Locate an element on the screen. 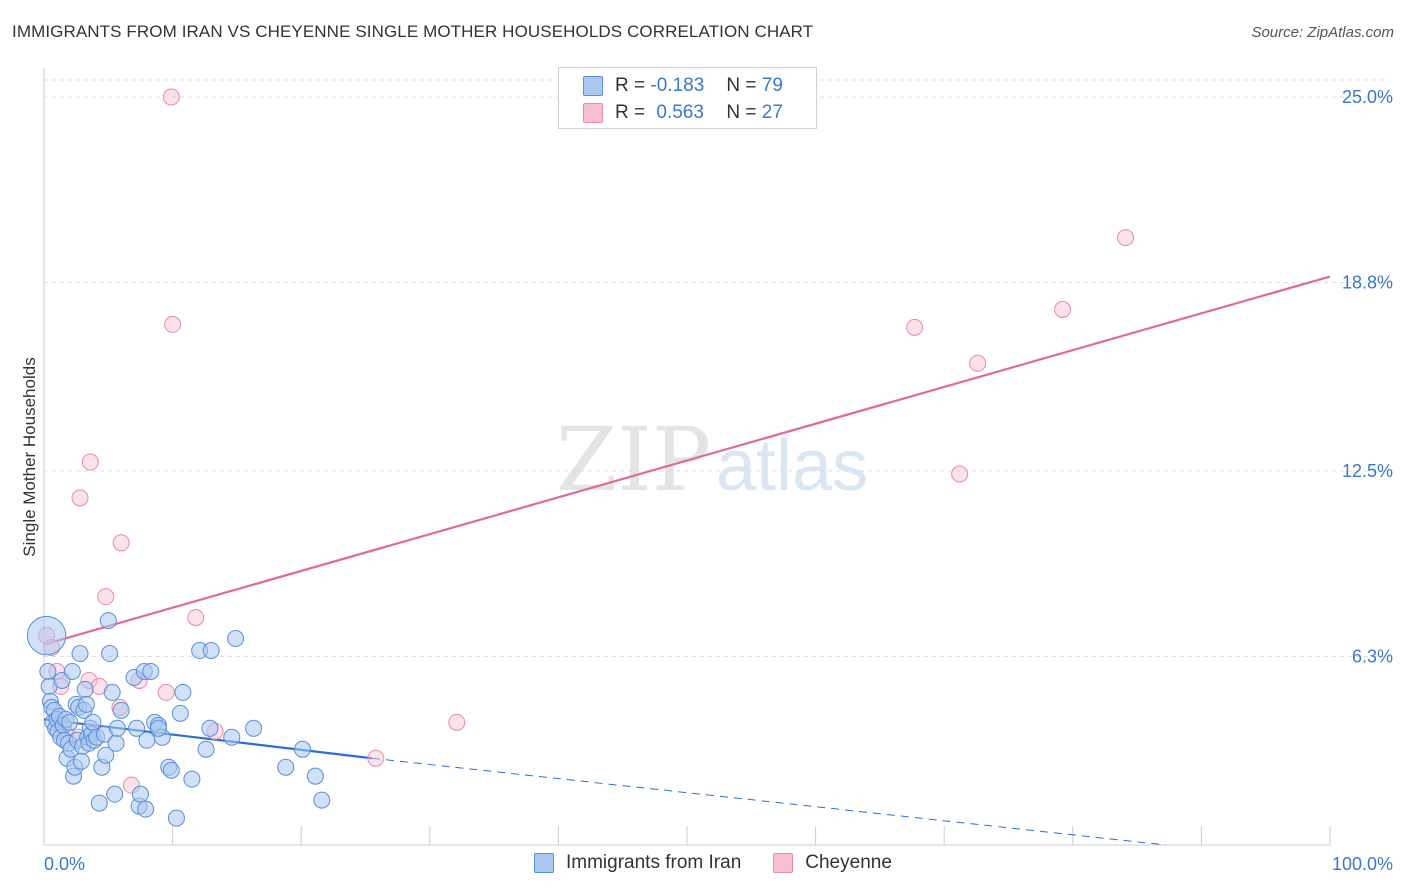  y-tick-label: 6.3% is located at coordinates (1372, 657).